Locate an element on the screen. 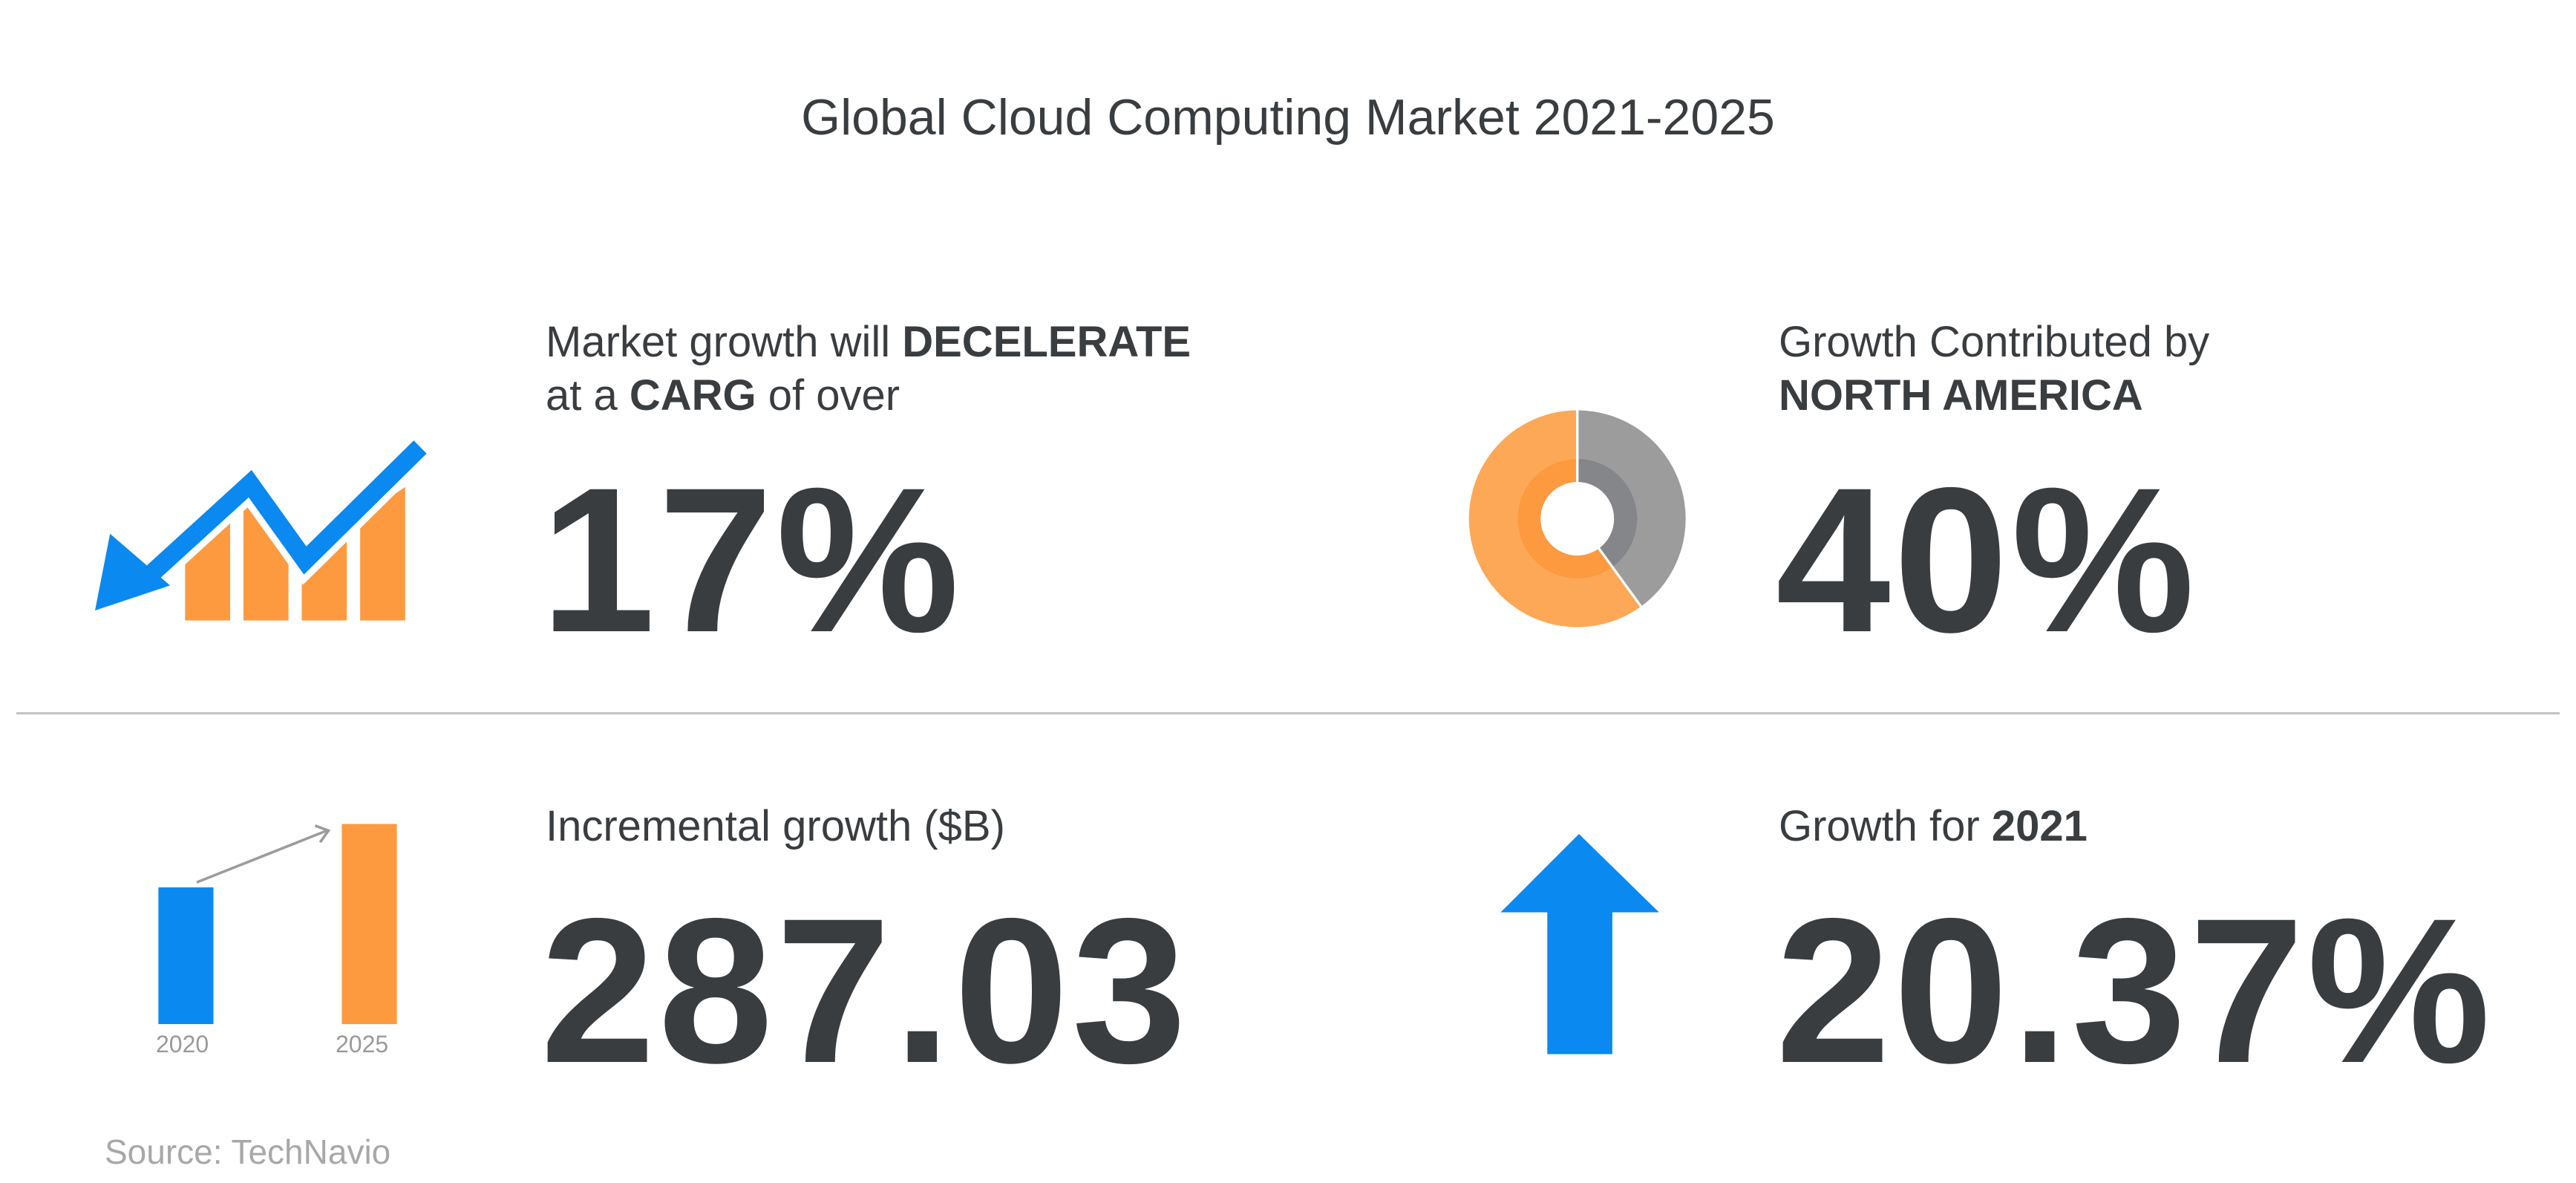 This screenshot has width=2576, height=1183. donut-slice-north-america is located at coordinates (1631, 508).